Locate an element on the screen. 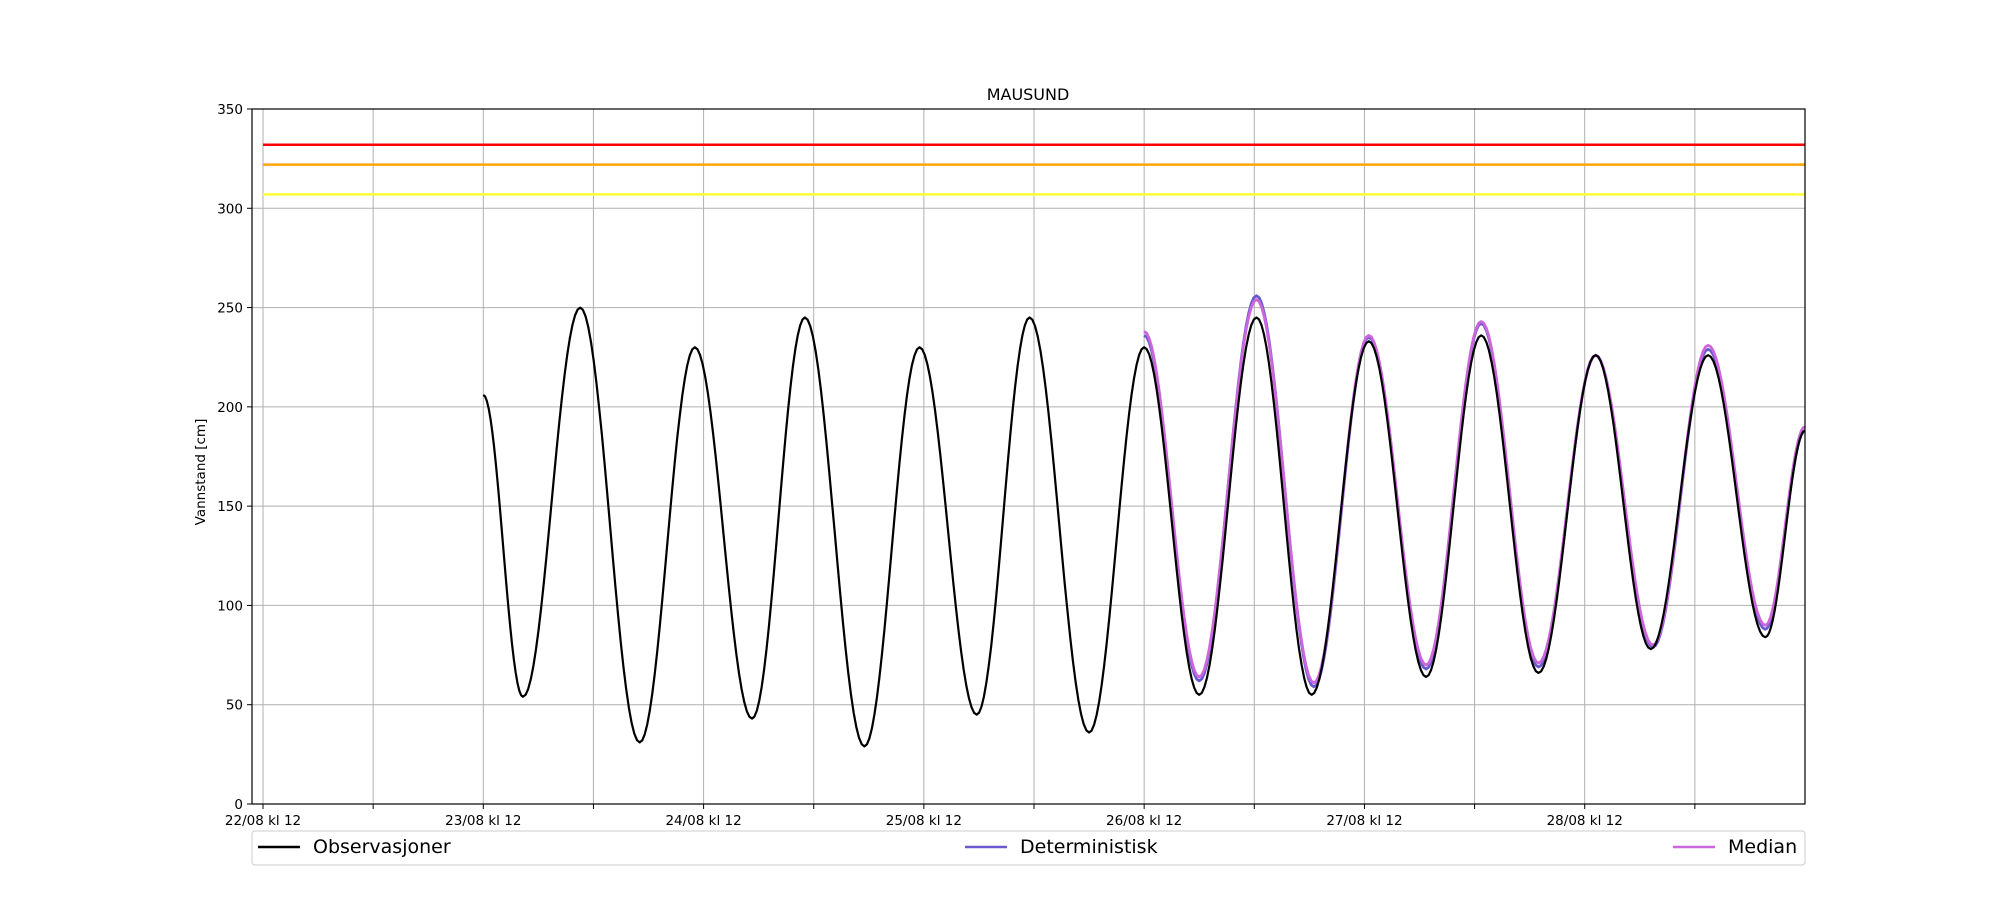 This screenshot has height=900, width=2000. series-line-median is located at coordinates (1474, 491).